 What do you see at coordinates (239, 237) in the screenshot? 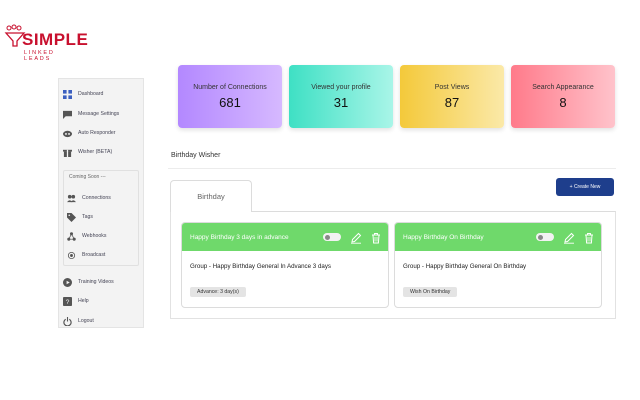
I see `wish-card-title: Happy Birthday 3 days in advance` at bounding box center [239, 237].